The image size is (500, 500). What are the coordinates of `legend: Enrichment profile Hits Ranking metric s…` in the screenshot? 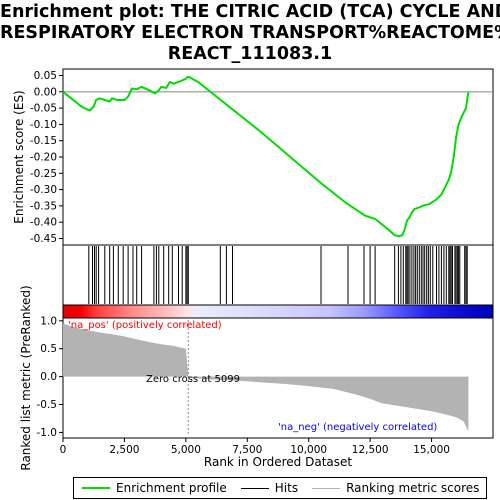 It's located at (280, 488).